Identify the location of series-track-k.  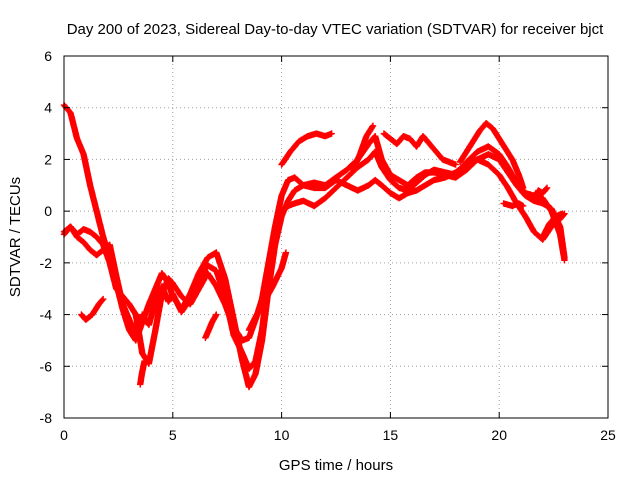
(491, 156).